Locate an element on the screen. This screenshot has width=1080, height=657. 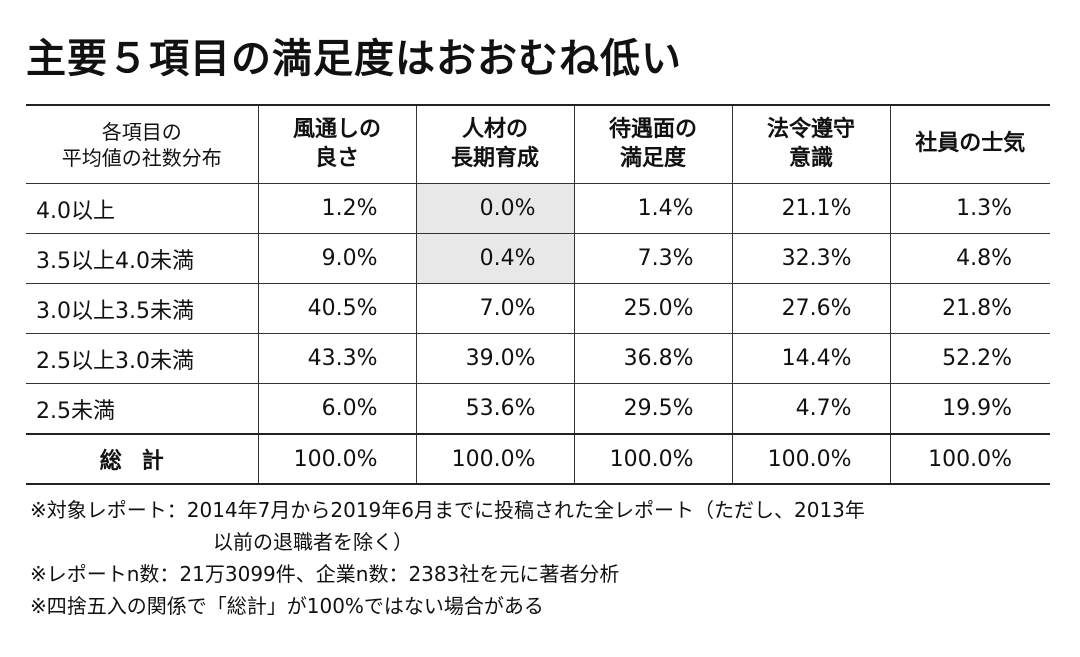
column-header-line: 良さ is located at coordinates (336, 158).